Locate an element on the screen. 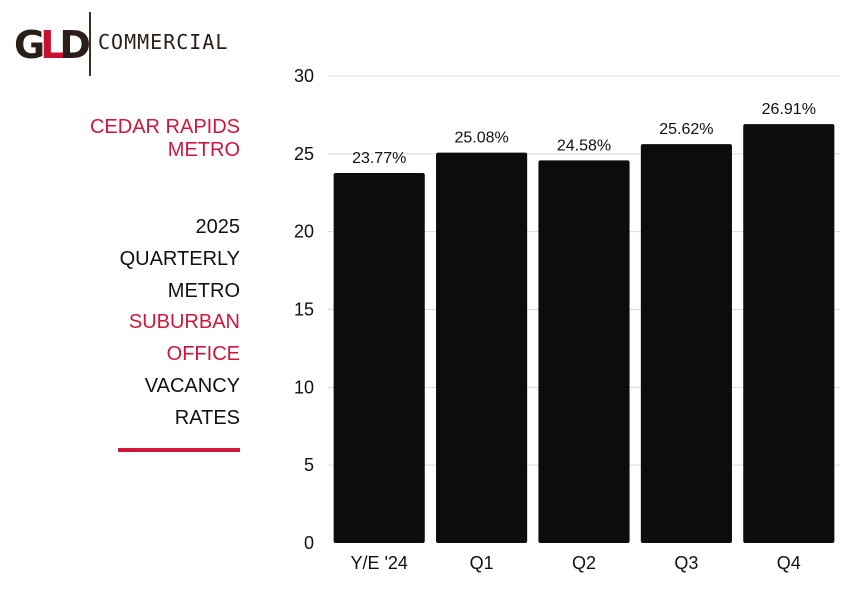 This screenshot has width=867, height=602. title-line: VACANCY is located at coordinates (192, 385).